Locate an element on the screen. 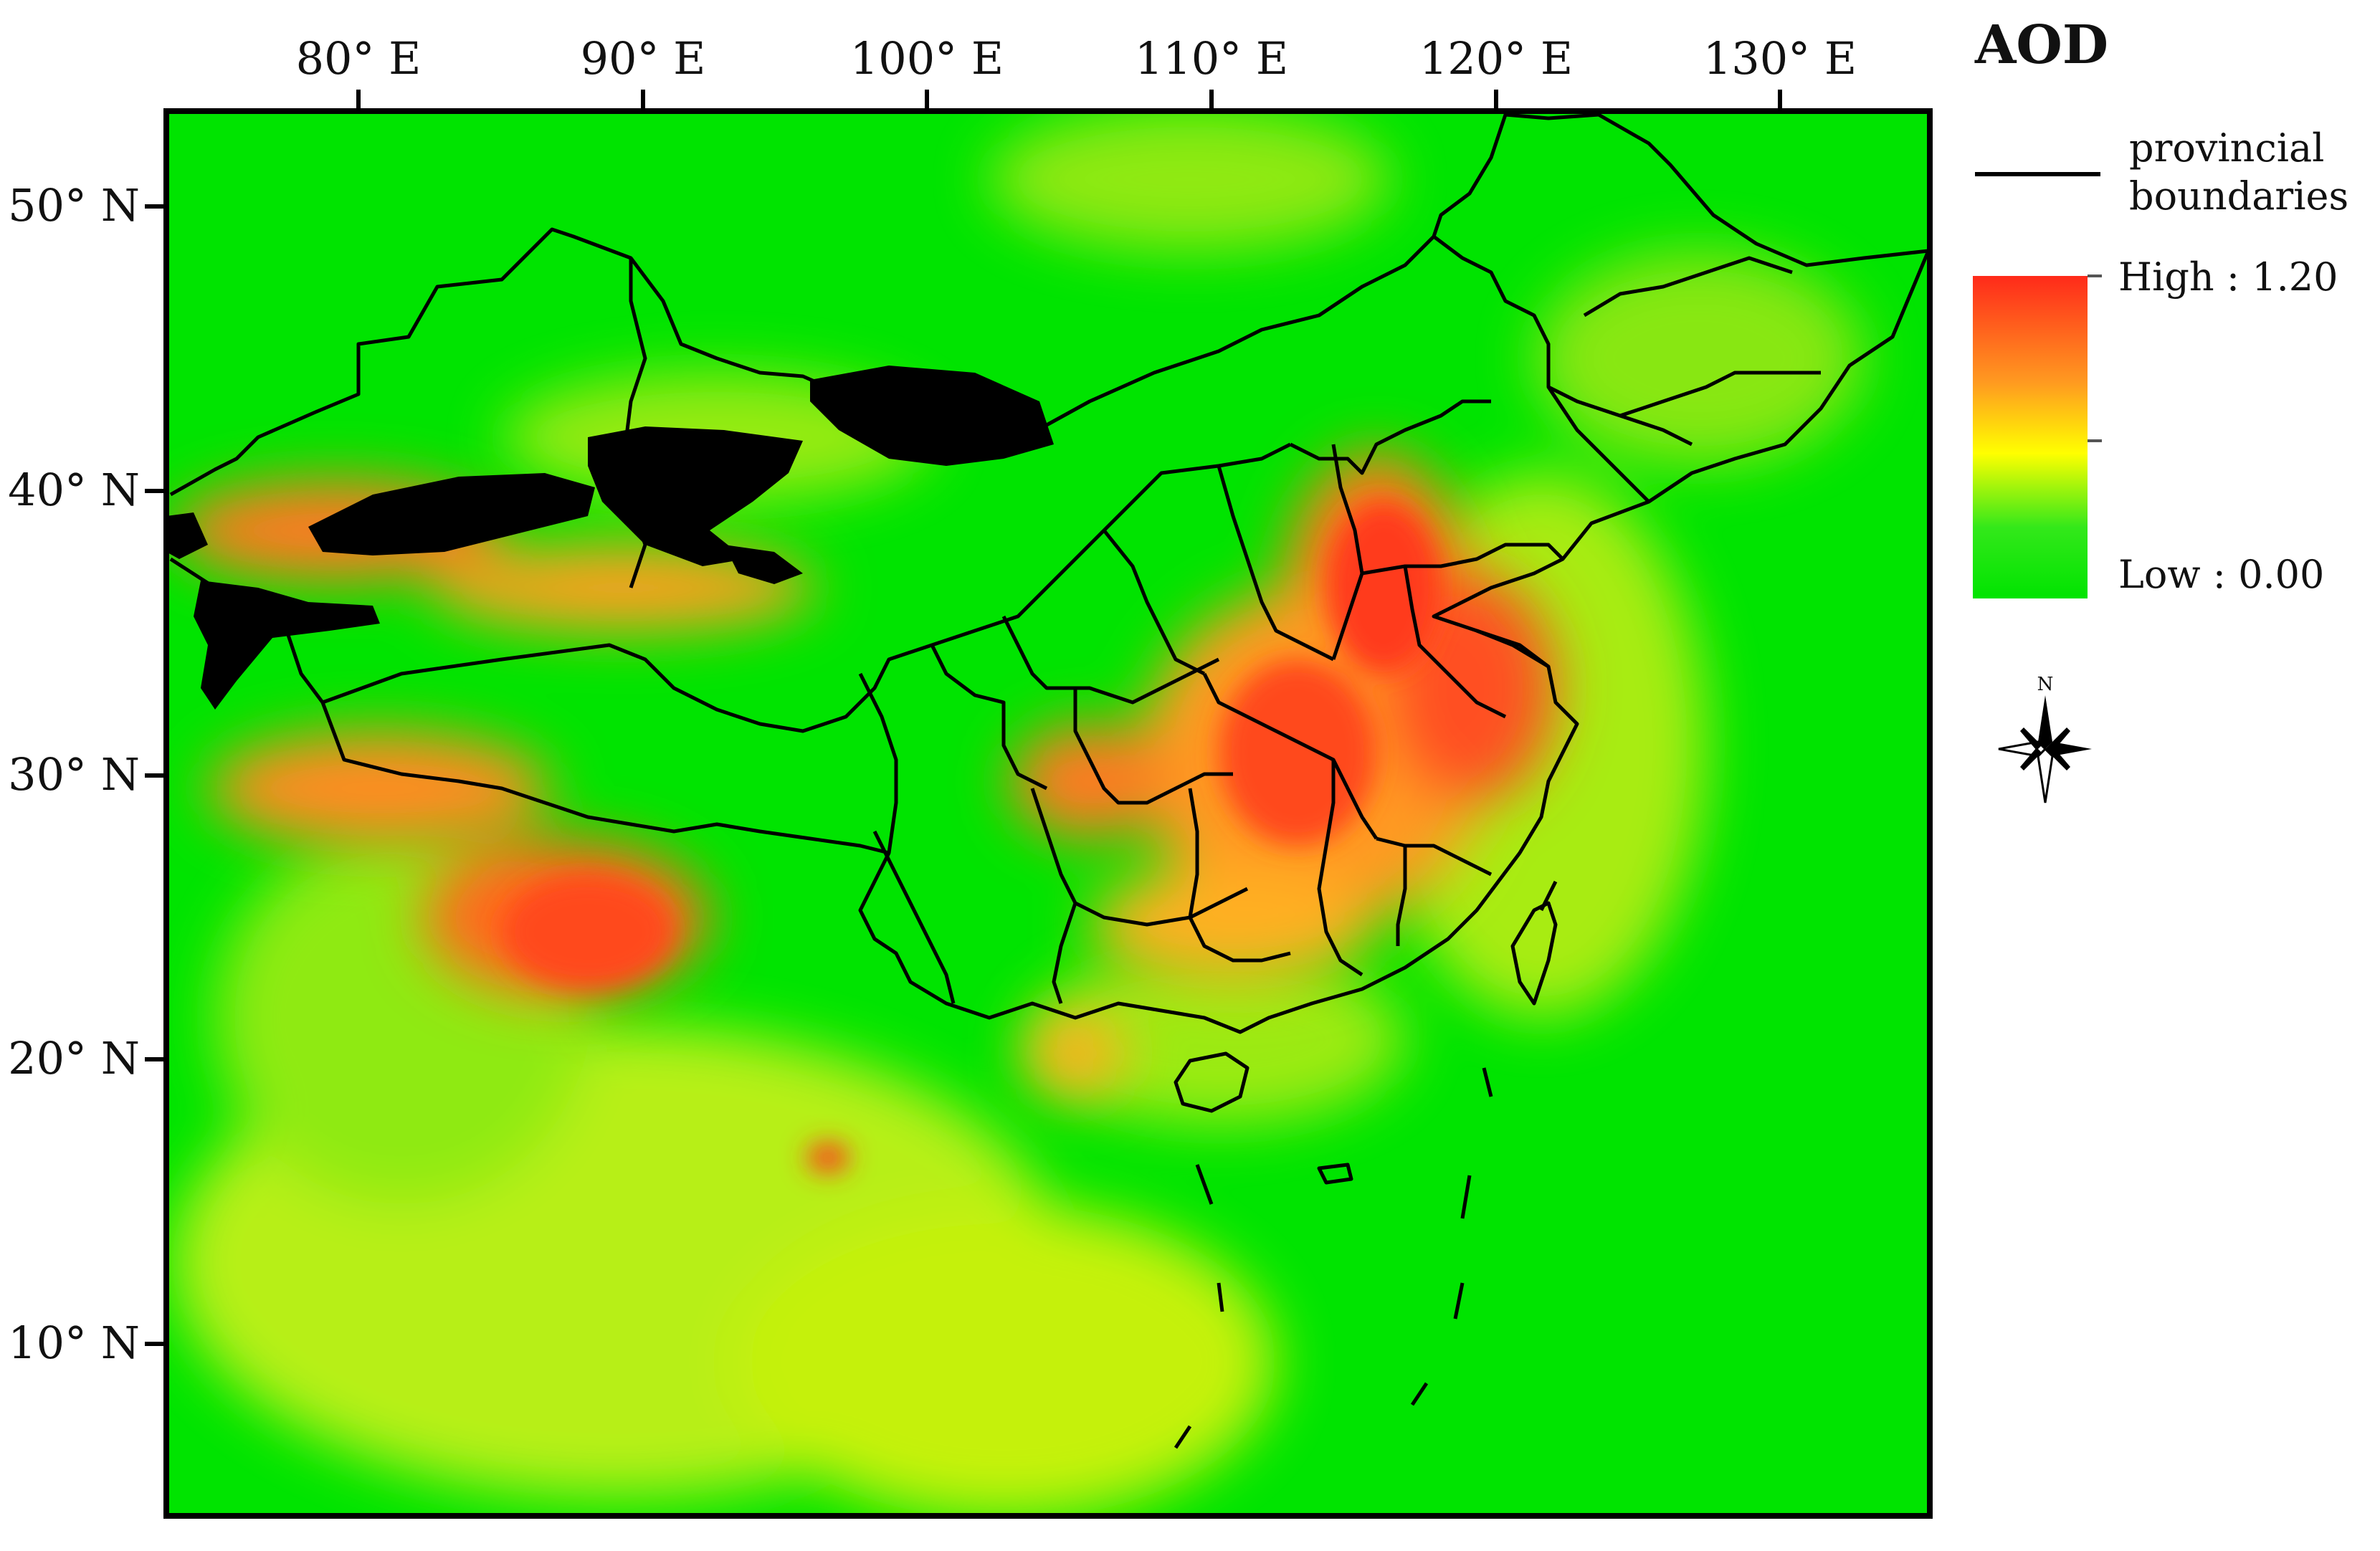 The width and height of the screenshot is (2380, 1551). latitude-labels: 50° N 40° N 30° N 20° N 10° N is located at coordinates (74, 774).